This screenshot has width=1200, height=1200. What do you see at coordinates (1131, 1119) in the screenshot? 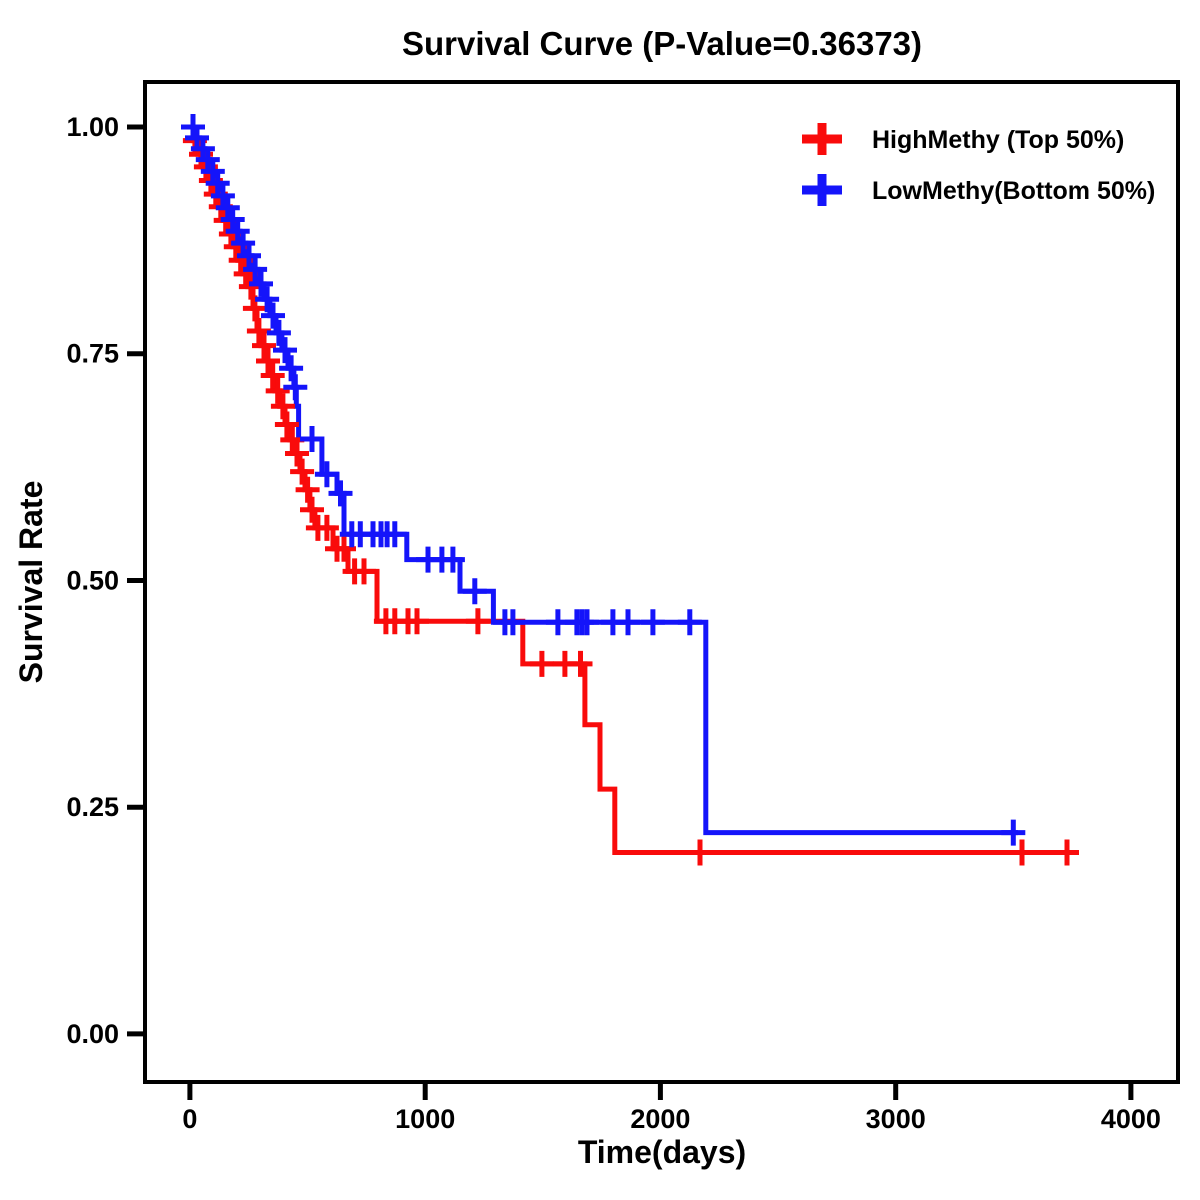
I see `x-tick-label: 4000` at bounding box center [1131, 1119].